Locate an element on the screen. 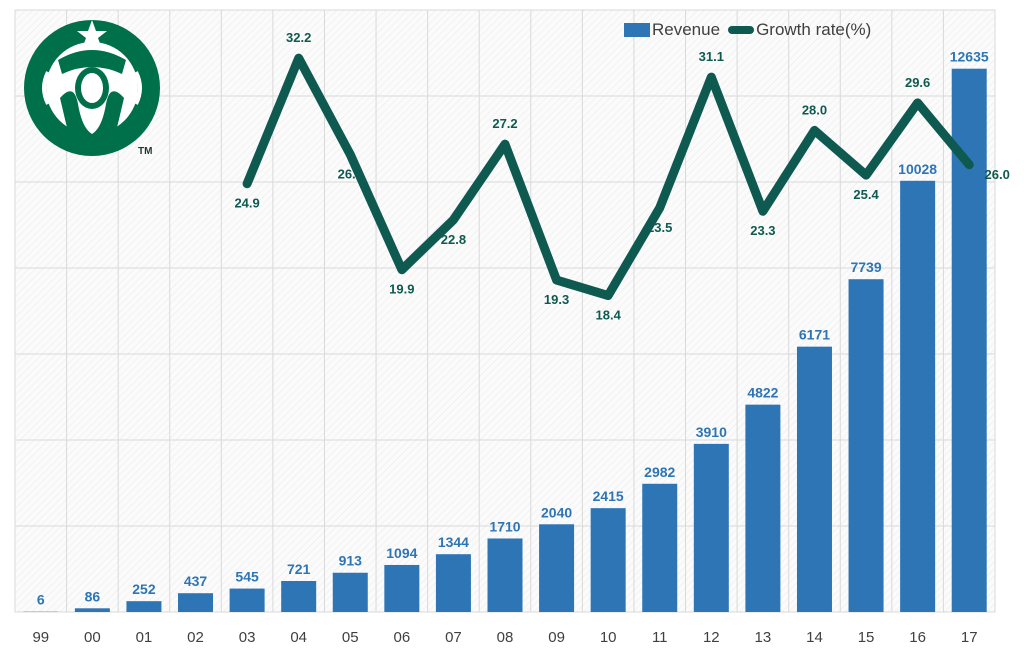 The width and height of the screenshot is (1024, 655). x-tick-15: 15 is located at coordinates (866, 637).